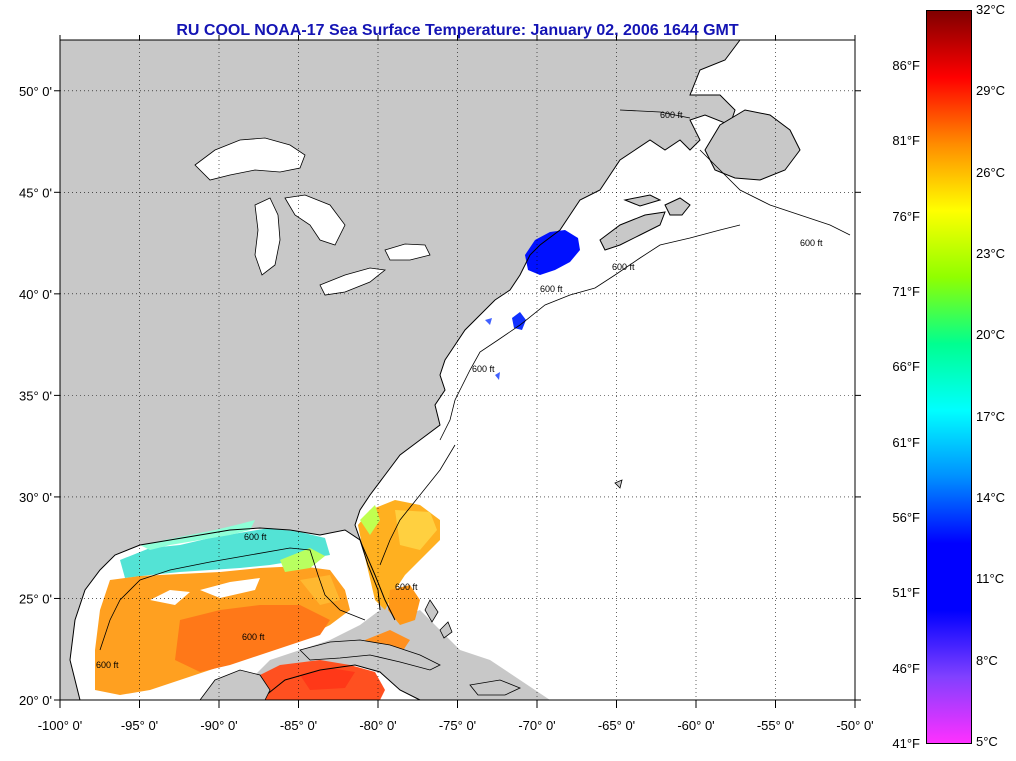  I want to click on contour-label-4: 600 ft, so click(671, 115).